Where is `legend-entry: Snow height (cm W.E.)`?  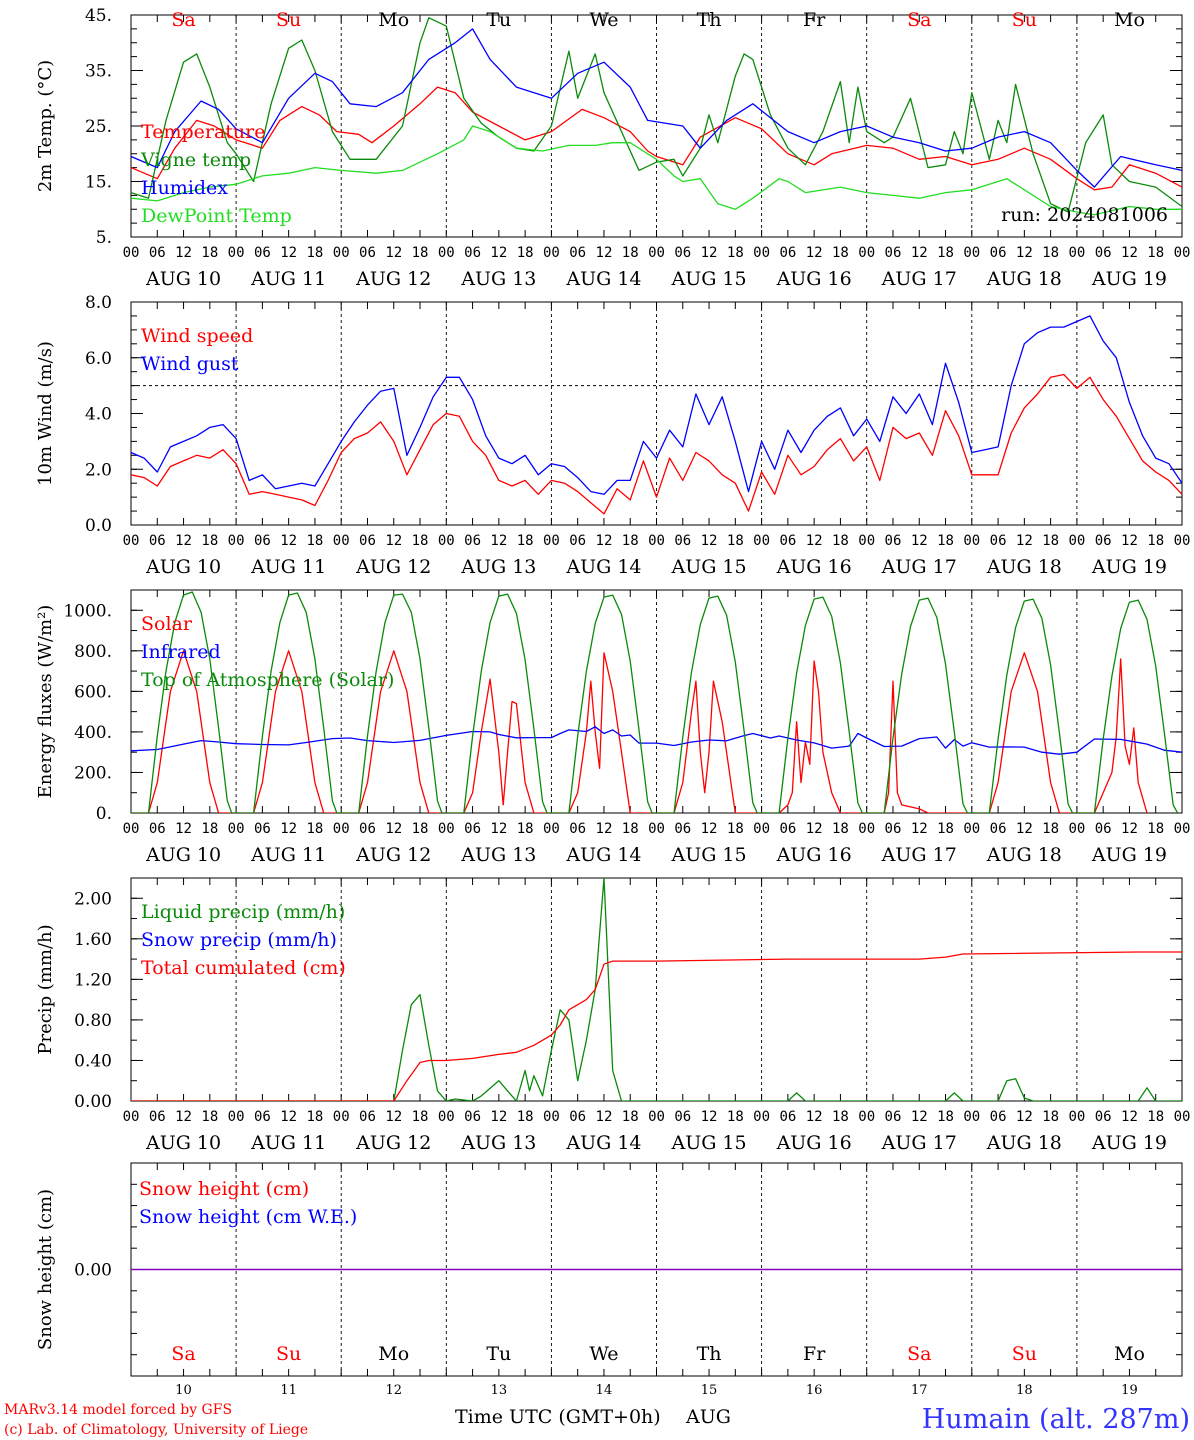 legend-entry: Snow height (cm W.E.) is located at coordinates (248, 1217).